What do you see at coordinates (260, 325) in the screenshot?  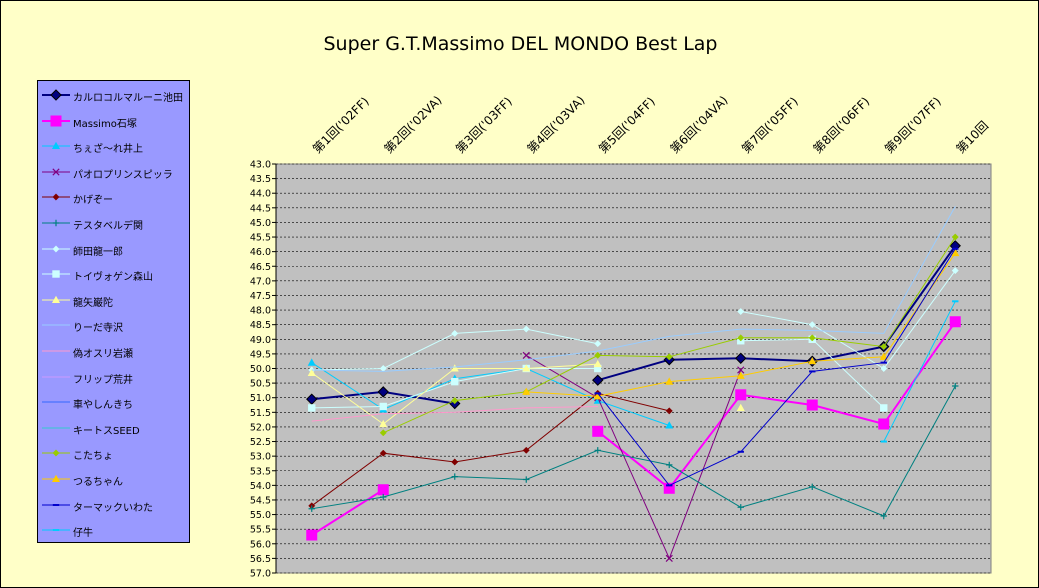 I see `y-tick-label: 48.5` at bounding box center [260, 325].